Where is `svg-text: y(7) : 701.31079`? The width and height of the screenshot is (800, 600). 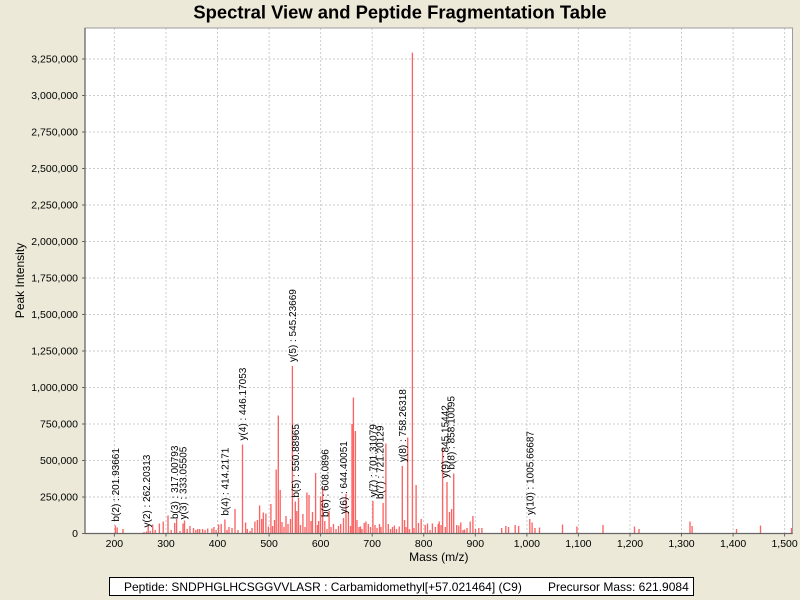 svg-text: y(7) : 701.31079 is located at coordinates (373, 460).